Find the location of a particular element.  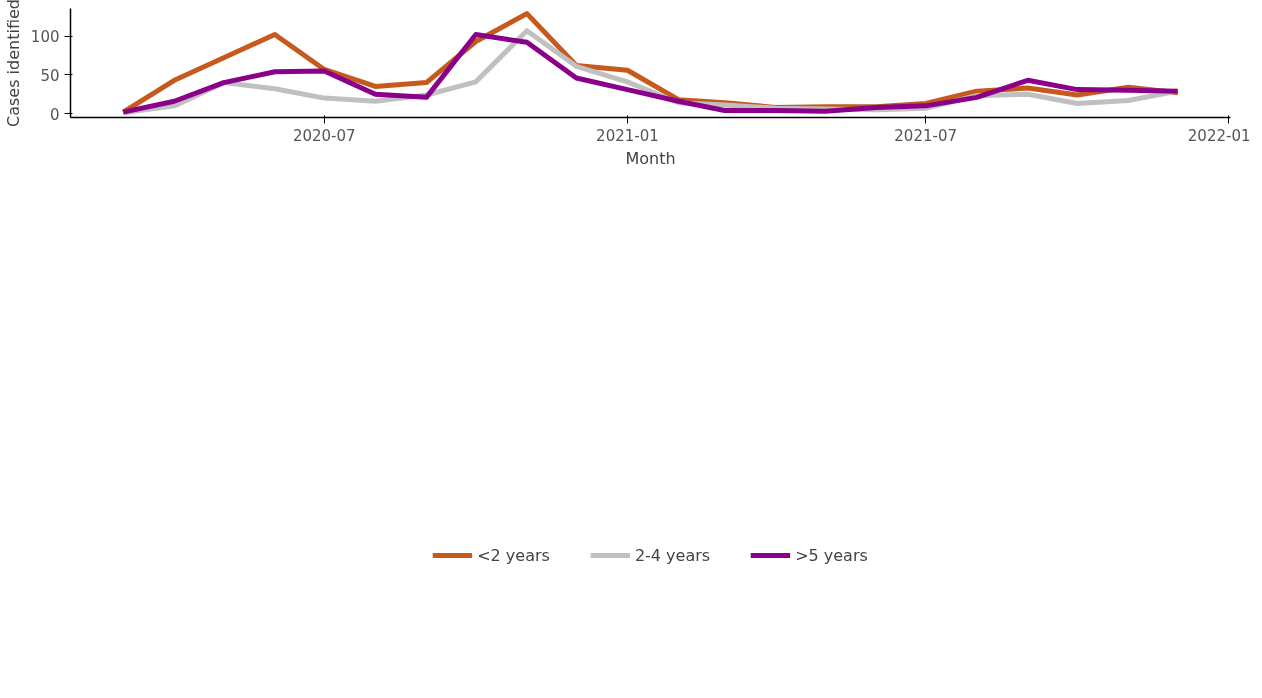

y-tick-label: 0 is located at coordinates (54, 114).